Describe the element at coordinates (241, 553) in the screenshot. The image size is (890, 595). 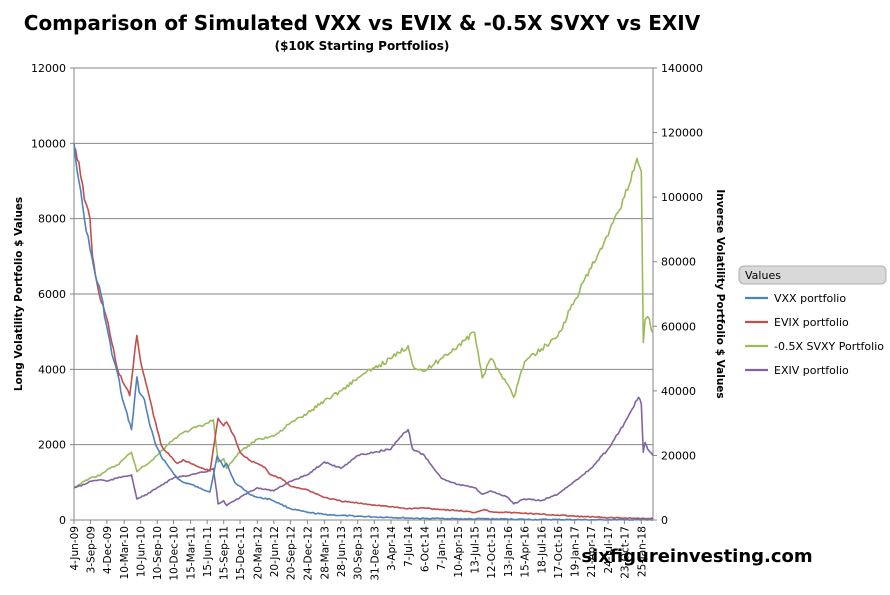
I see `x-tick-label: 15-Dec-11` at that location.